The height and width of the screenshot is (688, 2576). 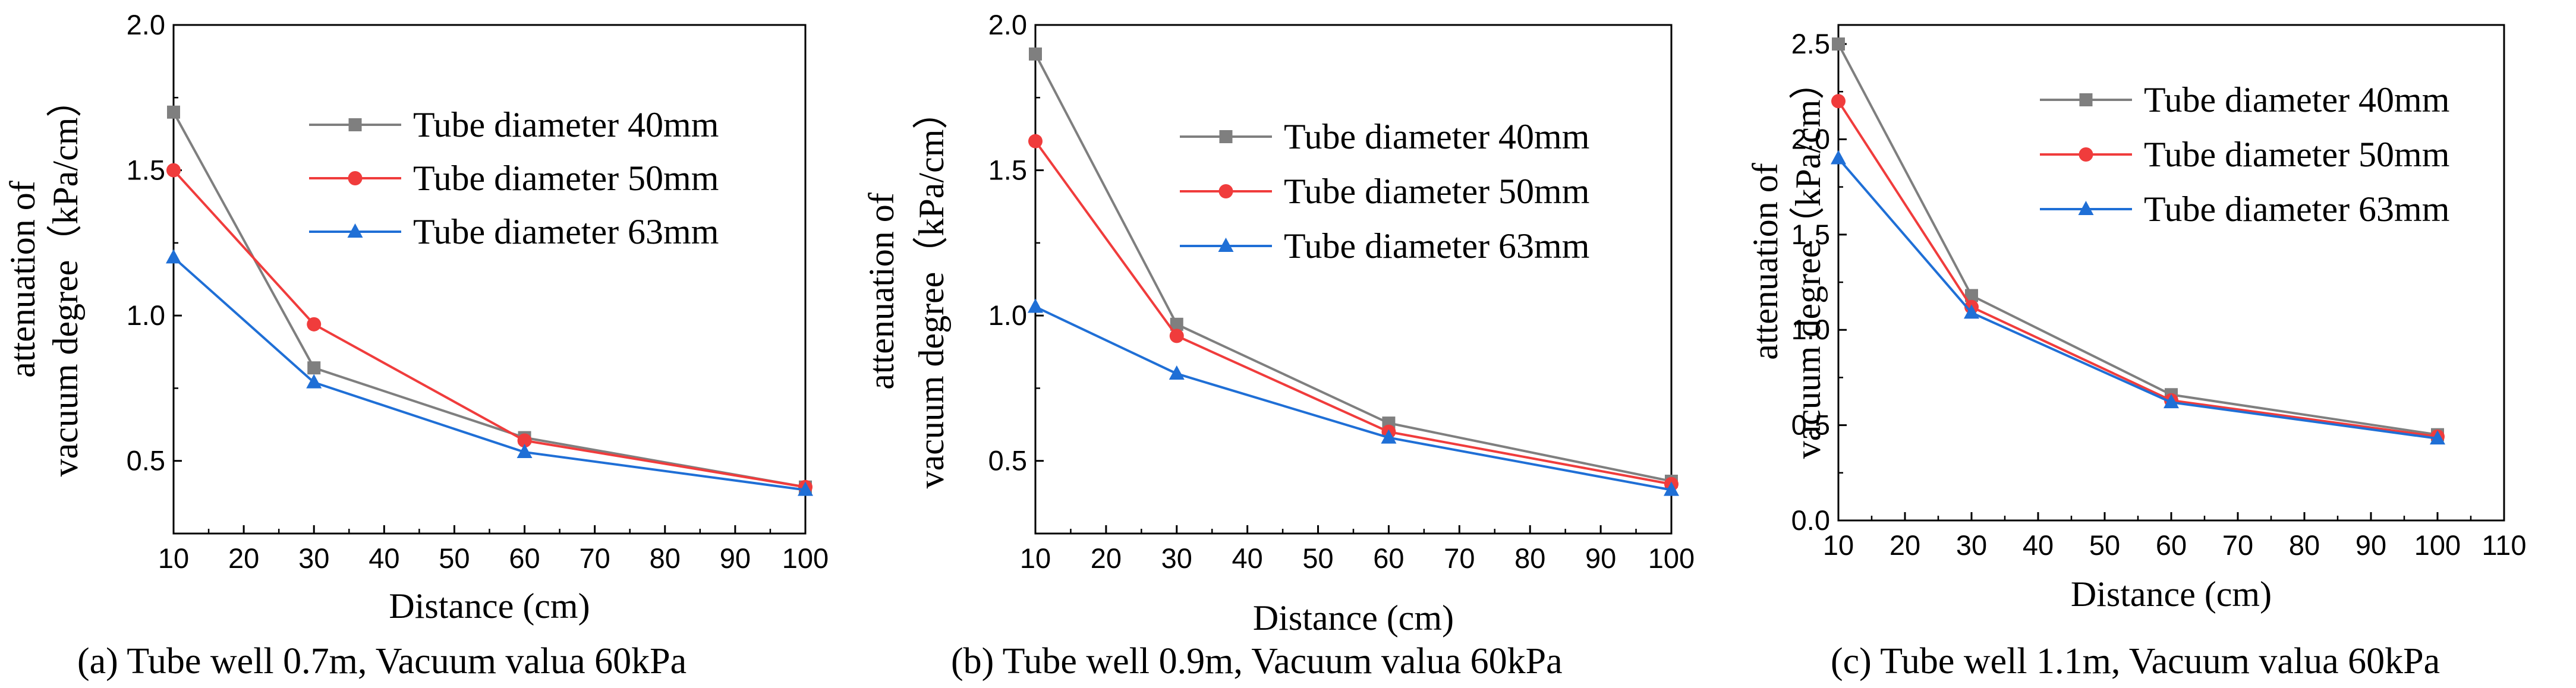 I want to click on x-tick-label: 50, so click(x=1317, y=558).